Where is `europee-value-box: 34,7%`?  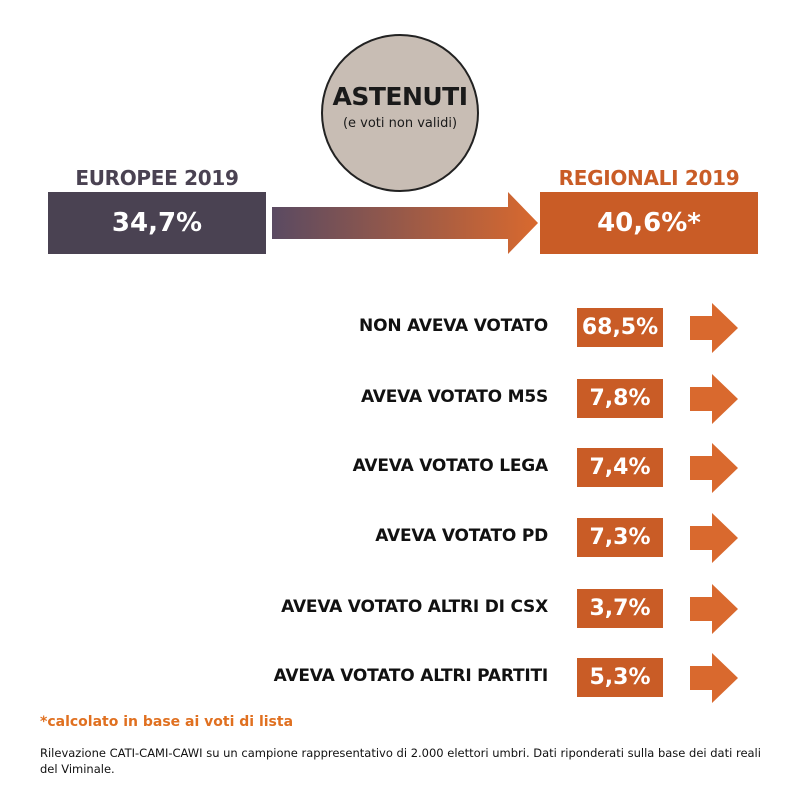
europee-value-box: 34,7% is located at coordinates (157, 223).